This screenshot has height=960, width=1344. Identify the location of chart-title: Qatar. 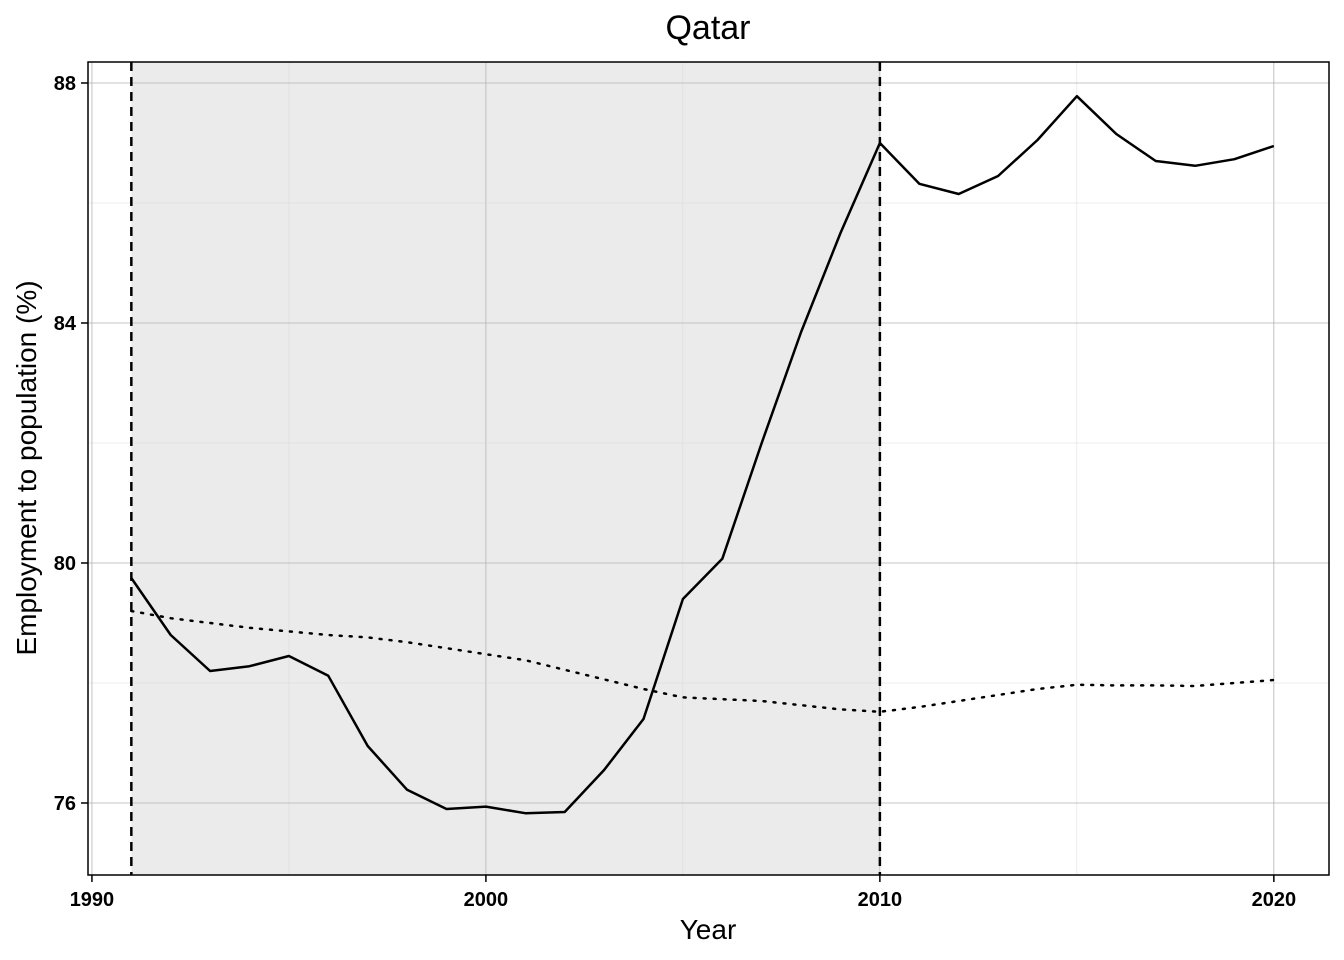
(707, 28).